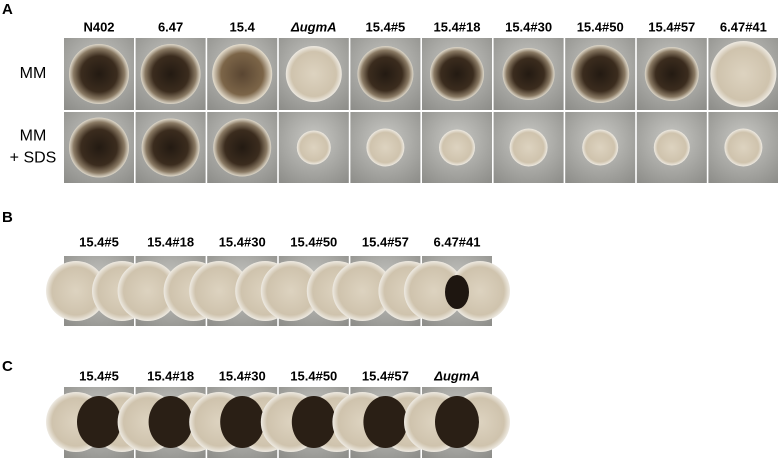 The image size is (778, 463). I want to click on row-label: + SDS, so click(33, 158).